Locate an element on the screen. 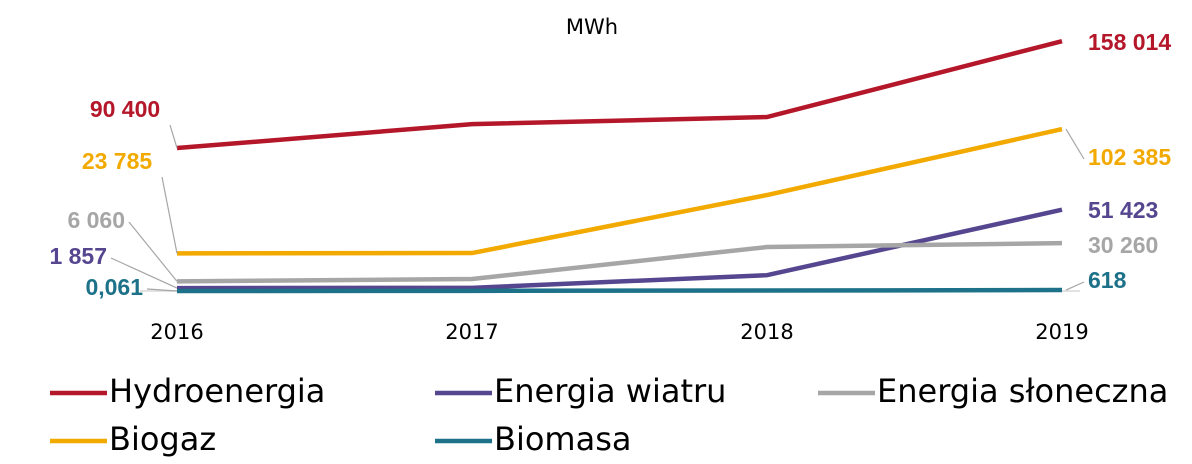  value-label: 618 is located at coordinates (1107, 280).